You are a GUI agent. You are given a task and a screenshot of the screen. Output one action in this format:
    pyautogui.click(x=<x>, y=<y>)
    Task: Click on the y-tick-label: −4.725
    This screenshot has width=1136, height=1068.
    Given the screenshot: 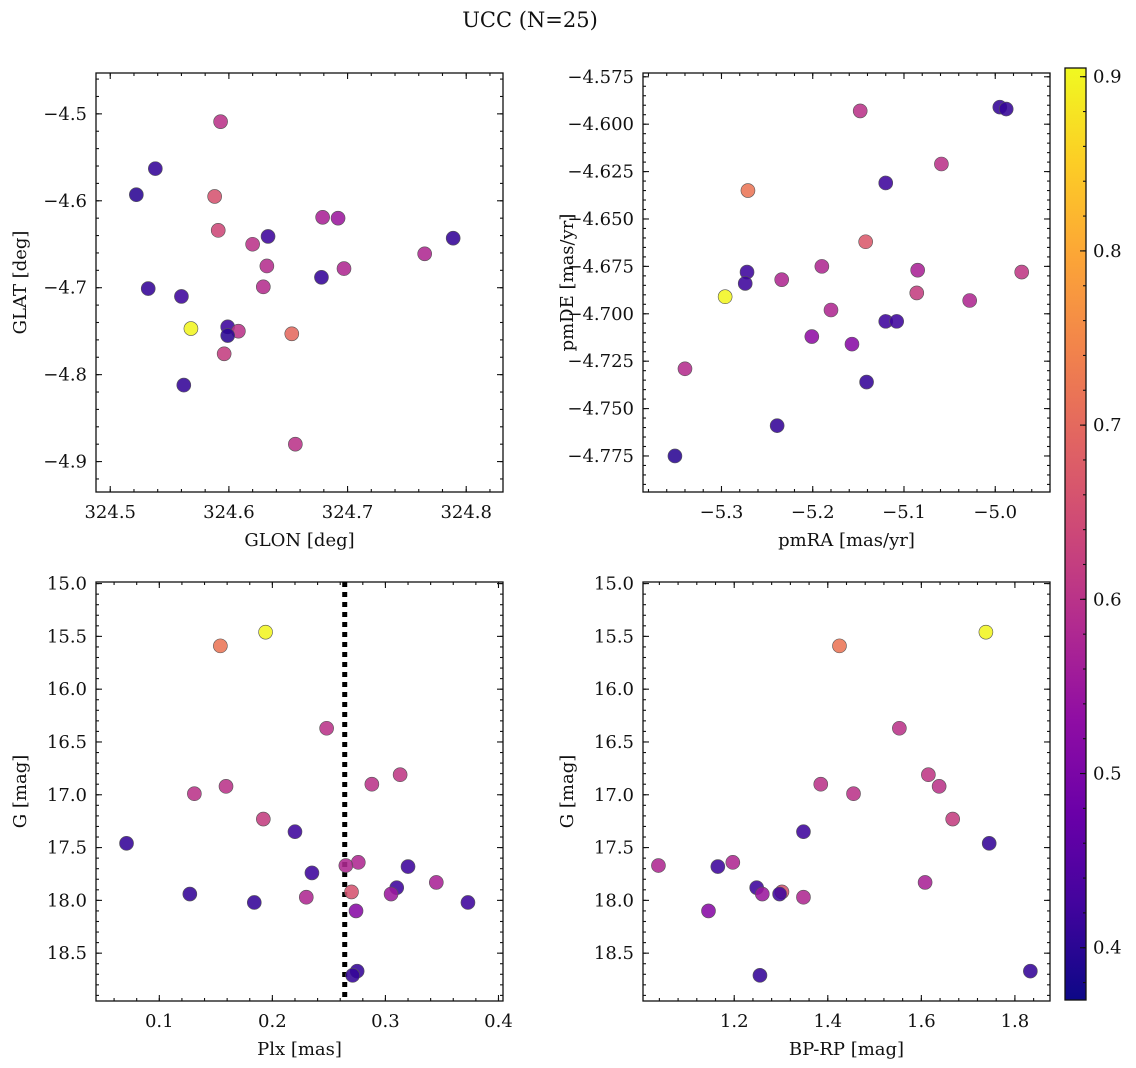 What is the action you would take?
    pyautogui.click(x=600, y=361)
    